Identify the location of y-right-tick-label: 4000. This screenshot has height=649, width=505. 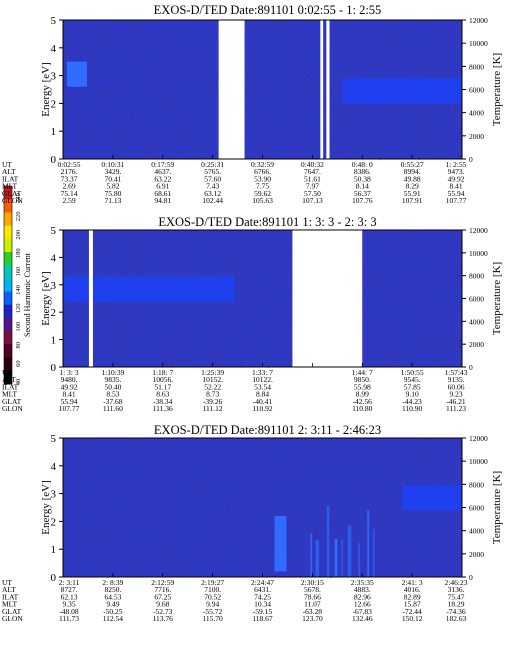
(476, 531).